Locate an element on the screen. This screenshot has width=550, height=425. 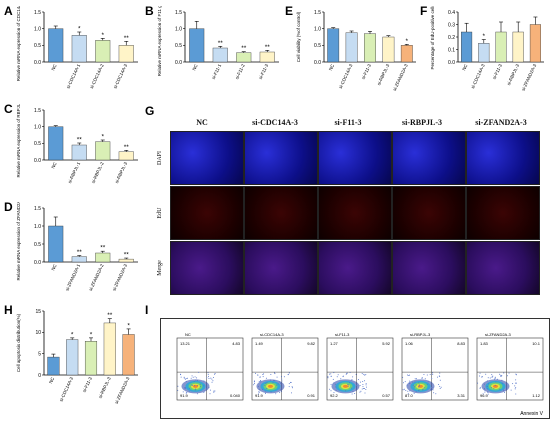
y-tick-label: 10 is located at coordinates (38, 333).